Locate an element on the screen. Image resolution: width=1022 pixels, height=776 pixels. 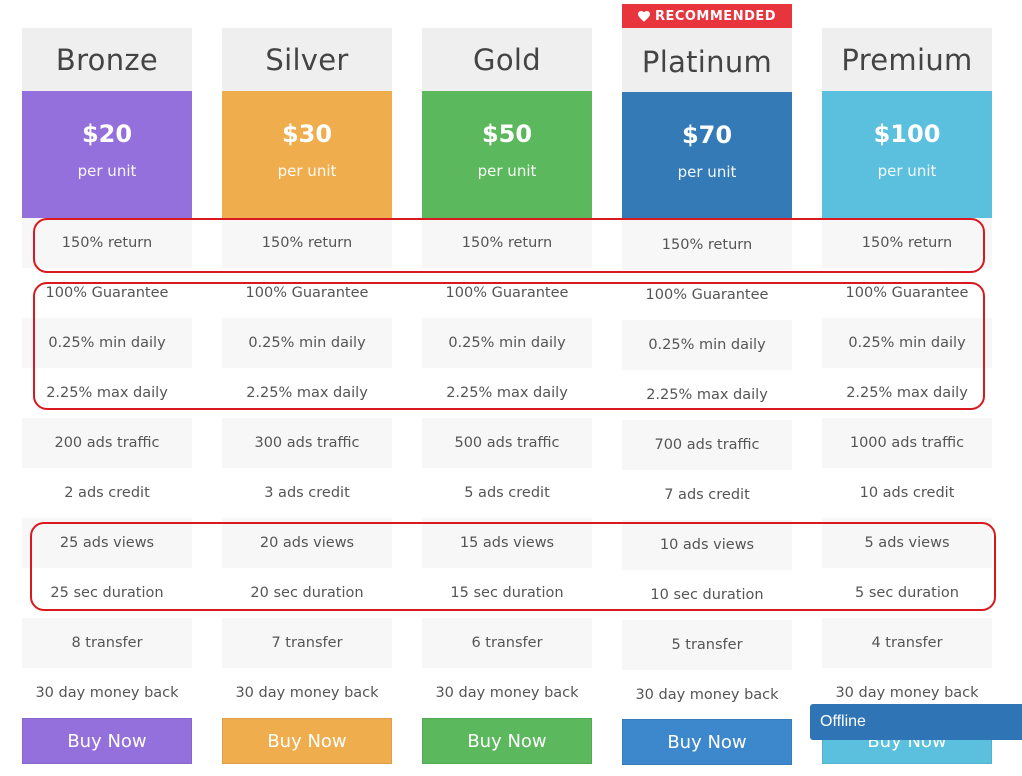
feature-ads-credit: 2 ads credit is located at coordinates (107, 493).